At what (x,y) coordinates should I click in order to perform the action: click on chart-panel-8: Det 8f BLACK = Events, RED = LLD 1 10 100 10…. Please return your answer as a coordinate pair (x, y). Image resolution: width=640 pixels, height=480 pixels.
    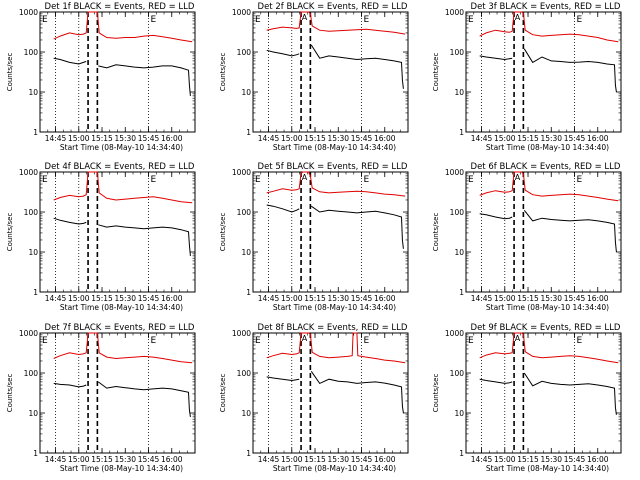
    Looking at the image, I should click on (314, 398).